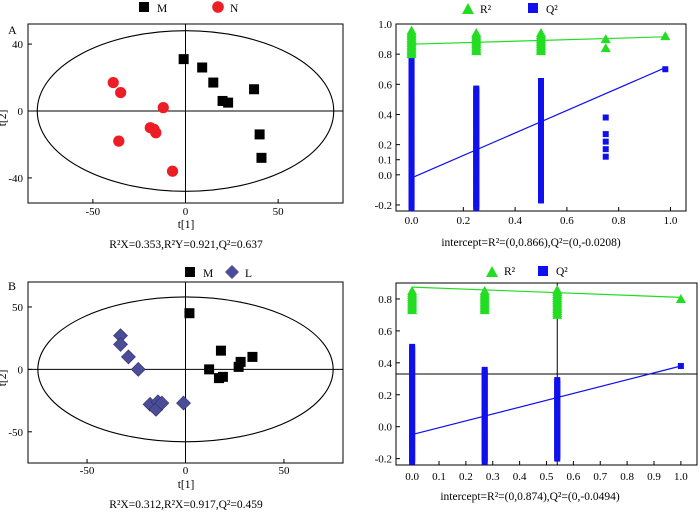  What do you see at coordinates (186, 471) in the screenshot?
I see `x-tick-label: 0` at bounding box center [186, 471].